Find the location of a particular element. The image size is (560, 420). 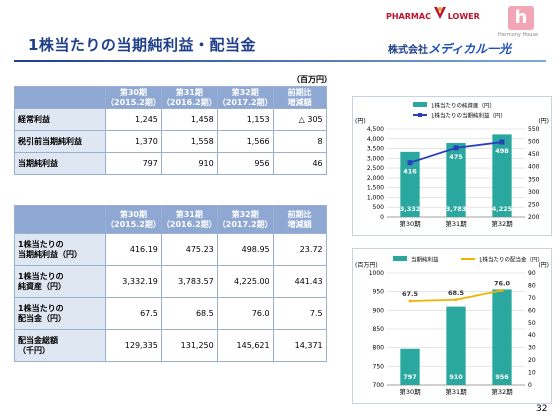

page-title: 1株当たりの当期純利益・配当金 is located at coordinates (142, 45).